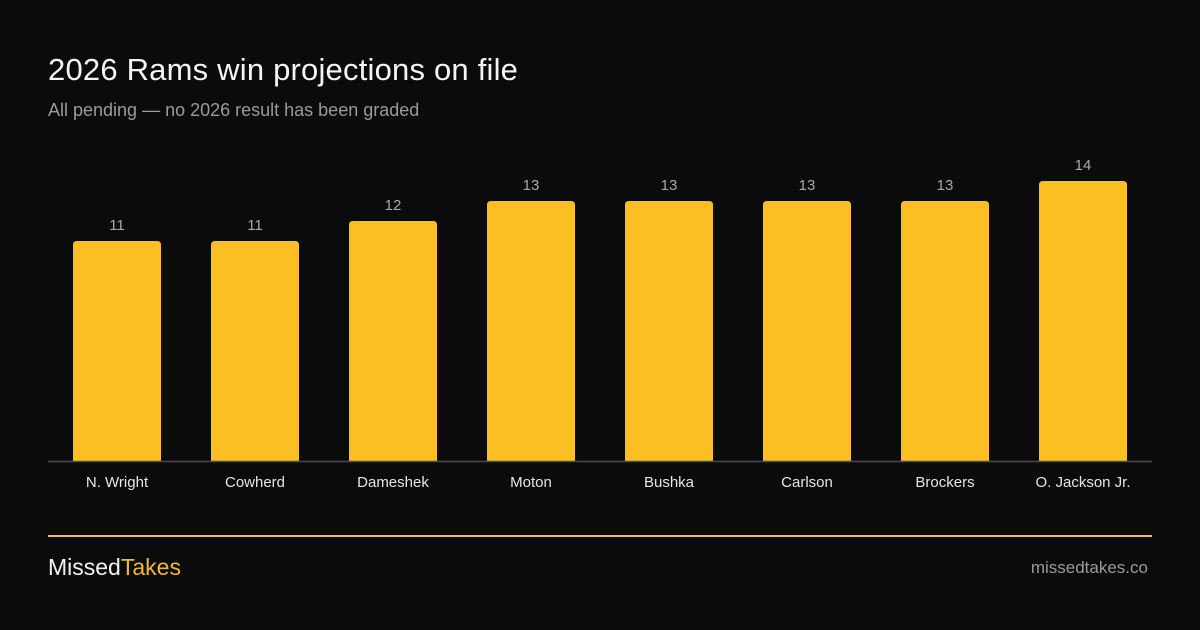 Image resolution: width=1200 pixels, height=630 pixels. What do you see at coordinates (531, 331) in the screenshot?
I see `bar-moton` at bounding box center [531, 331].